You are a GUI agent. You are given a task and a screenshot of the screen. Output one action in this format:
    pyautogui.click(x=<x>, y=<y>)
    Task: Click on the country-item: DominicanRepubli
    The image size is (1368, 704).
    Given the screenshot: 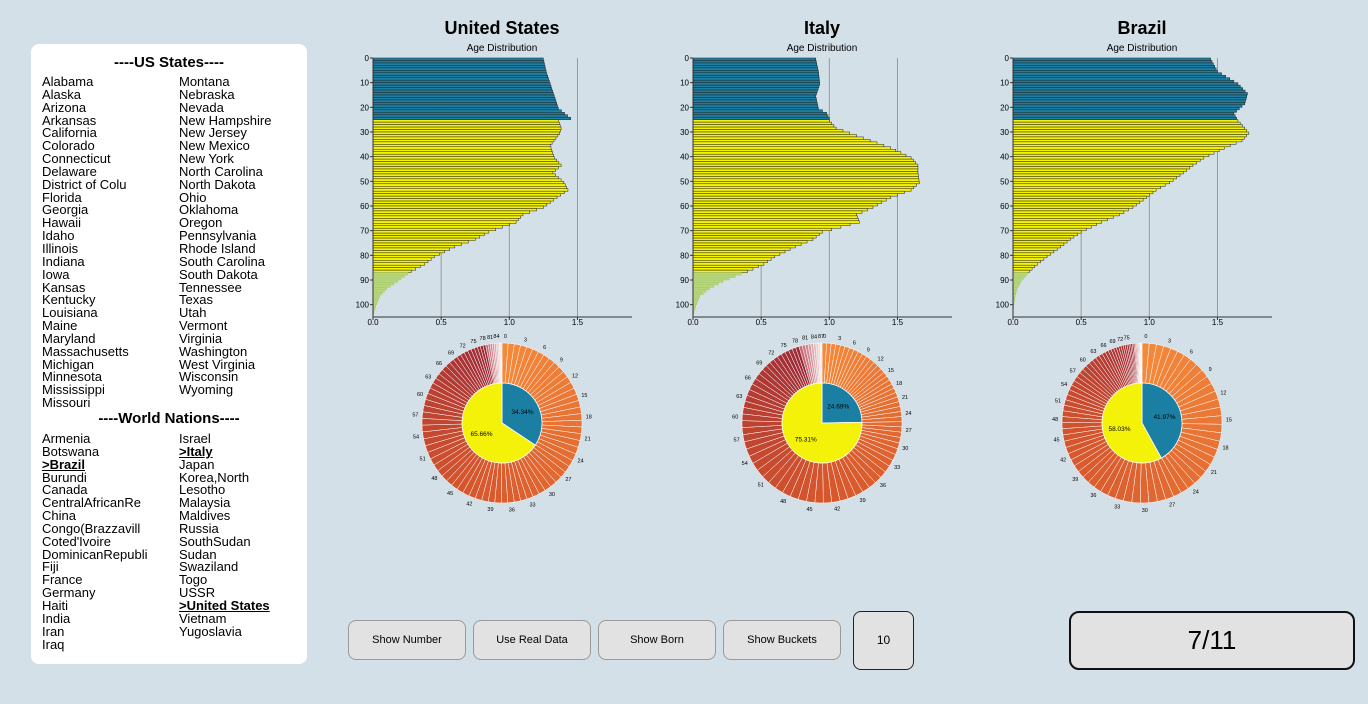 What is the action you would take?
    pyautogui.click(x=95, y=554)
    